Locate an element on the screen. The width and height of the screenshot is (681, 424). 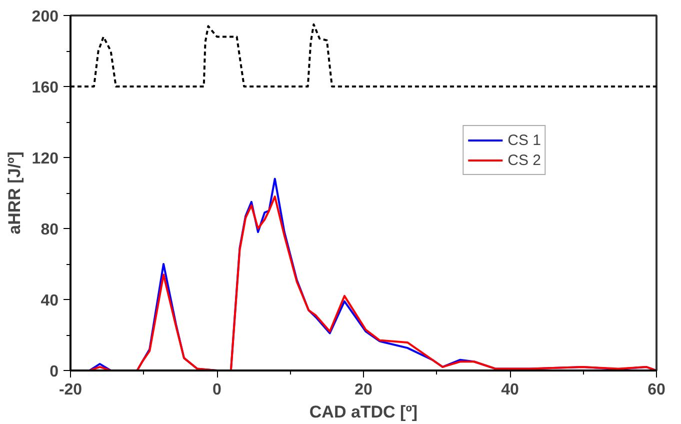
x-tick-label: 60 is located at coordinates (657, 390).